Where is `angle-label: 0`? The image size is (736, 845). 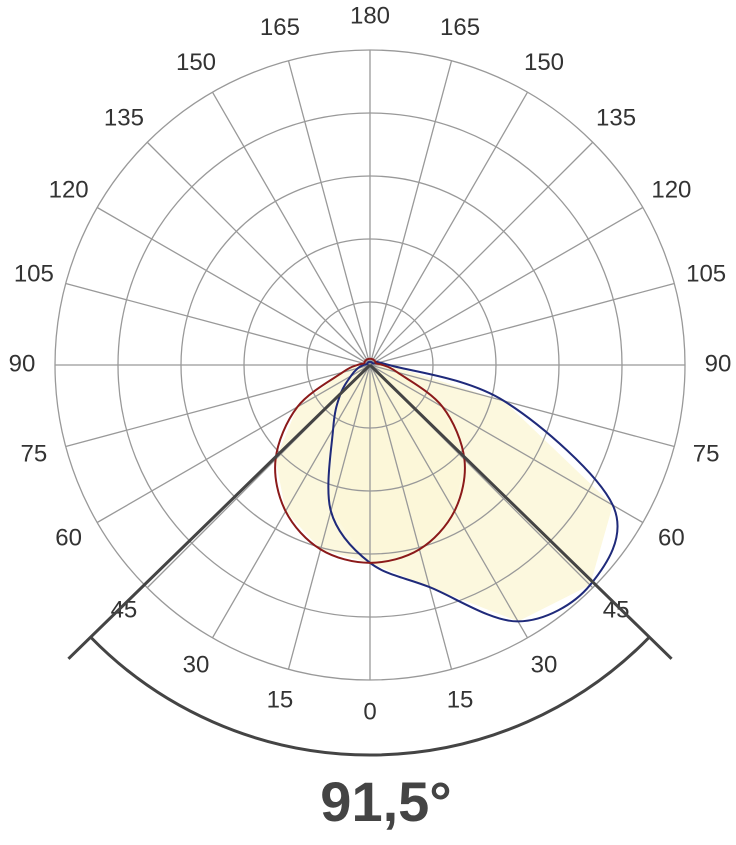 angle-label: 0 is located at coordinates (369, 711).